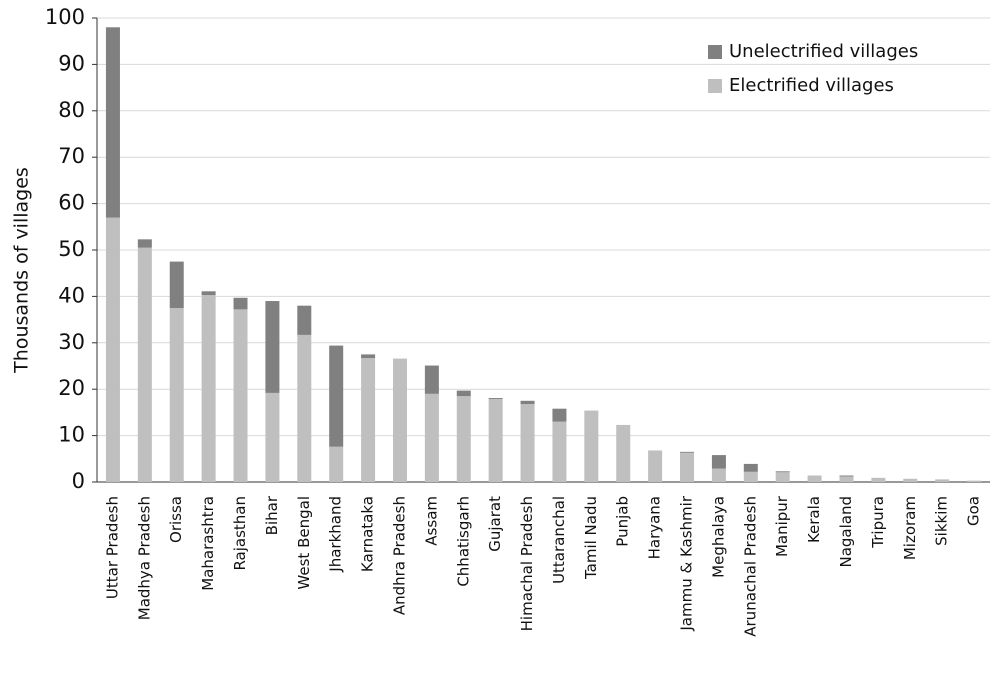 The width and height of the screenshot is (992, 676). Describe the element at coordinates (78, 481) in the screenshot. I see `y-tick-label: 0` at that location.